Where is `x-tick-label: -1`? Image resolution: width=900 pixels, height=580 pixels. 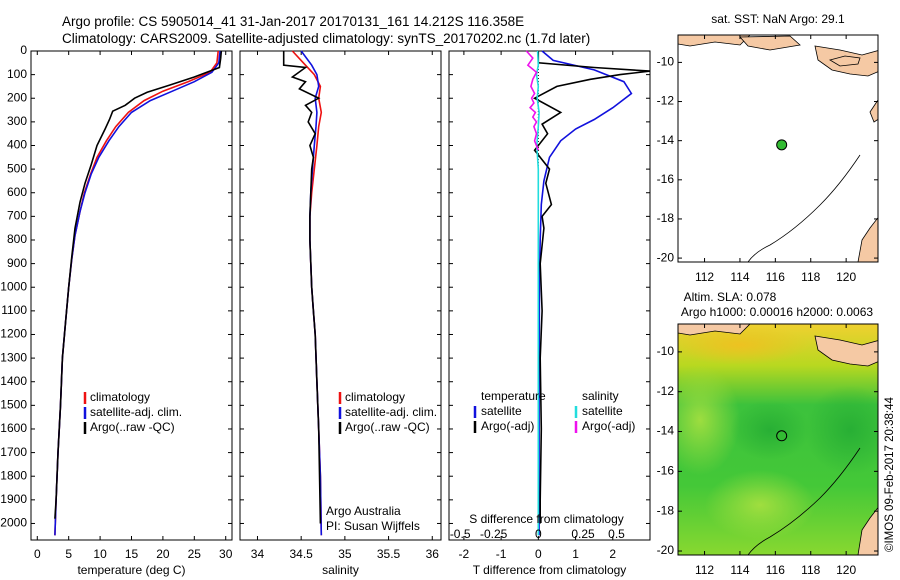
x-tick-label: -1 is located at coordinates (501, 554).